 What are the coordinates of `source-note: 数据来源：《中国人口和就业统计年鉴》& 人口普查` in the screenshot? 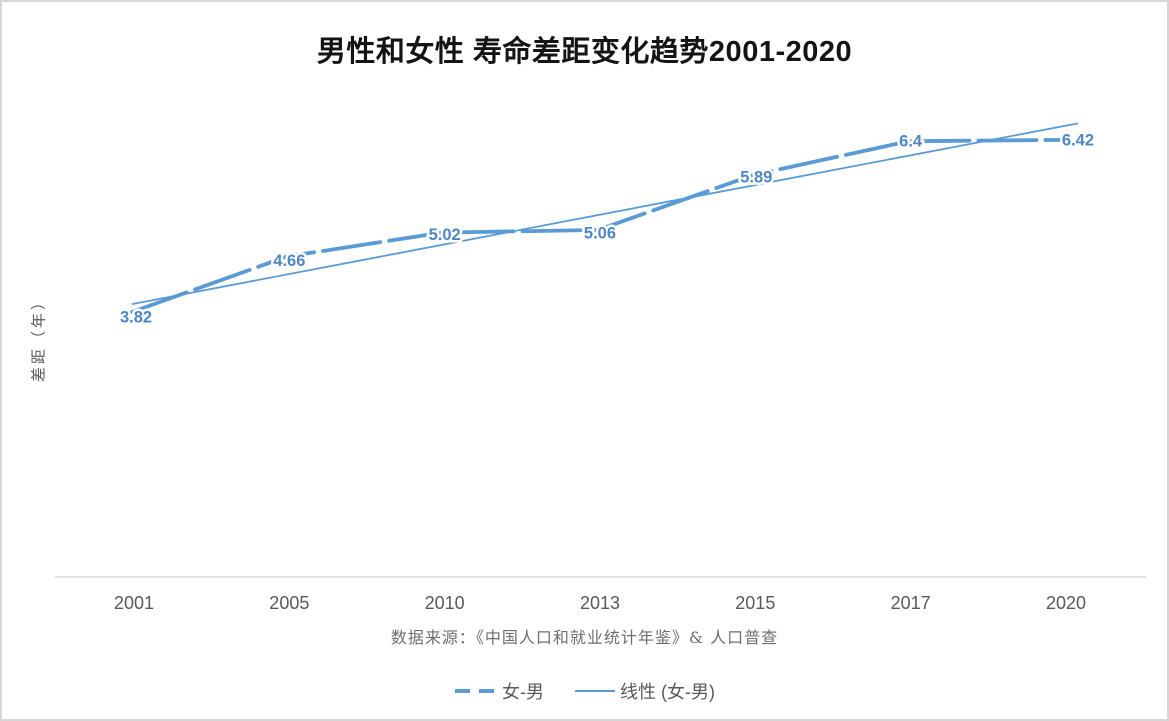 It's located at (584, 637).